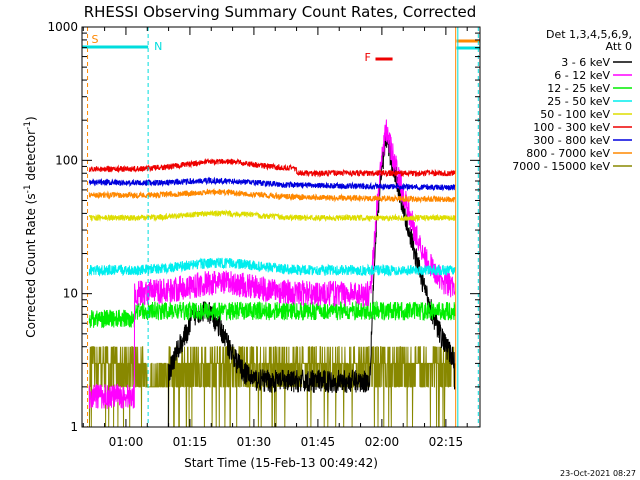  I want to click on legend-entry-label: 50 - 100 keV, so click(575, 114).